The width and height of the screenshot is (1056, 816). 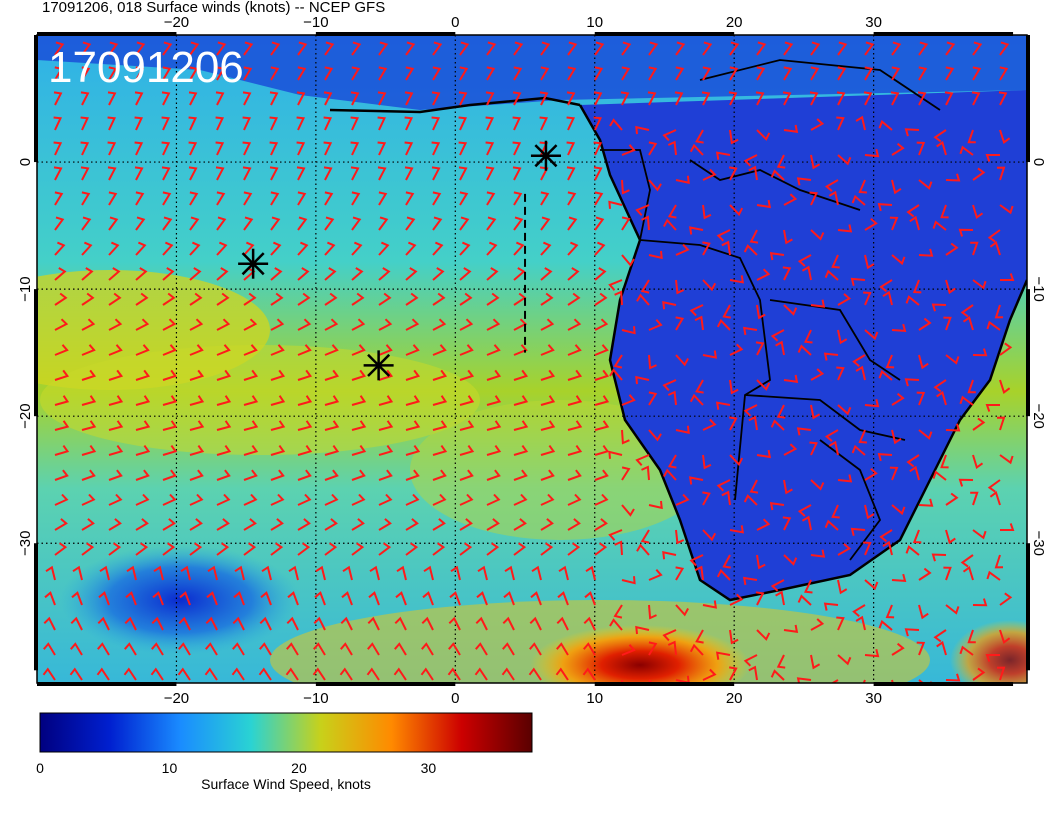 I want to click on right-tick-label: −10, so click(x=1038, y=288).